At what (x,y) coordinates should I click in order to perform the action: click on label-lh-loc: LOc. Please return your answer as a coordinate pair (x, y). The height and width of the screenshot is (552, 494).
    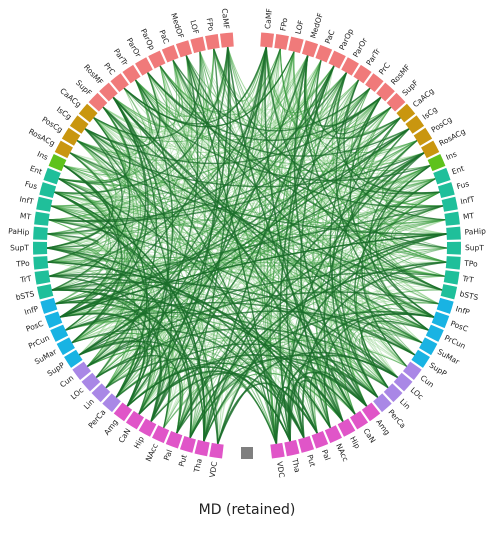
    Looking at the image, I should click on (77, 393).